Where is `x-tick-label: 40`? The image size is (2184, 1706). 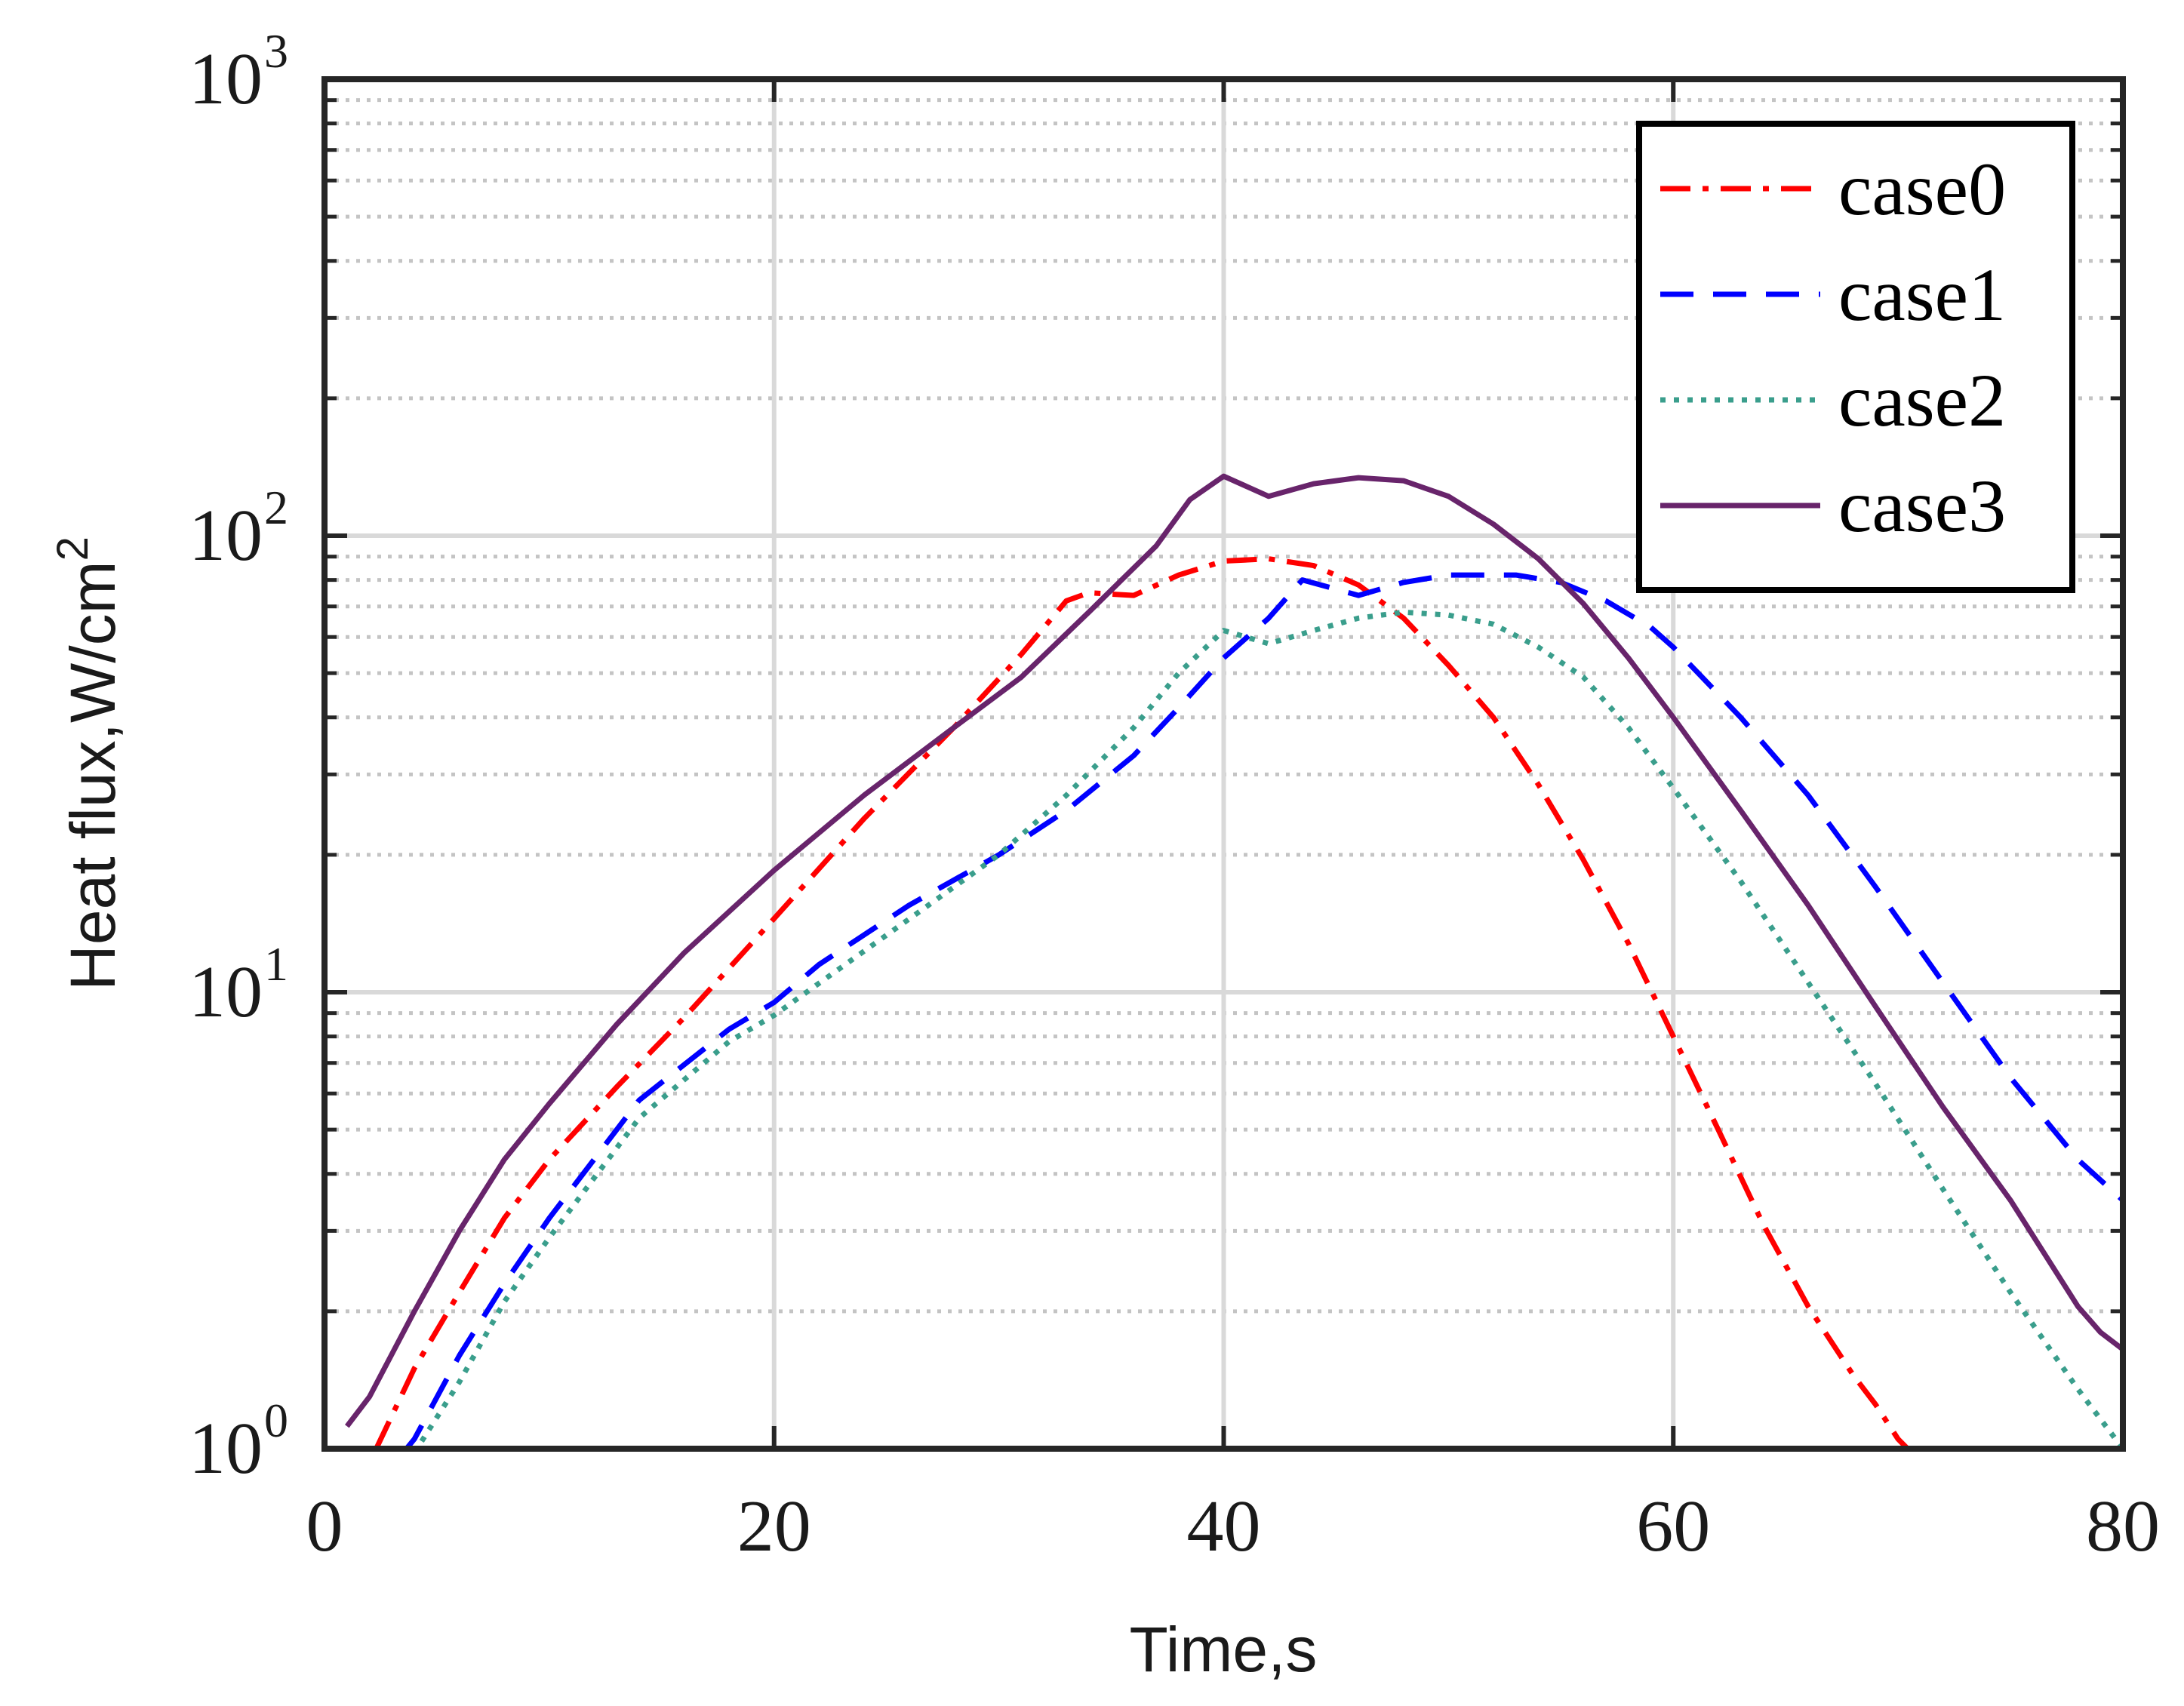 x-tick-label: 40 is located at coordinates (1224, 1526).